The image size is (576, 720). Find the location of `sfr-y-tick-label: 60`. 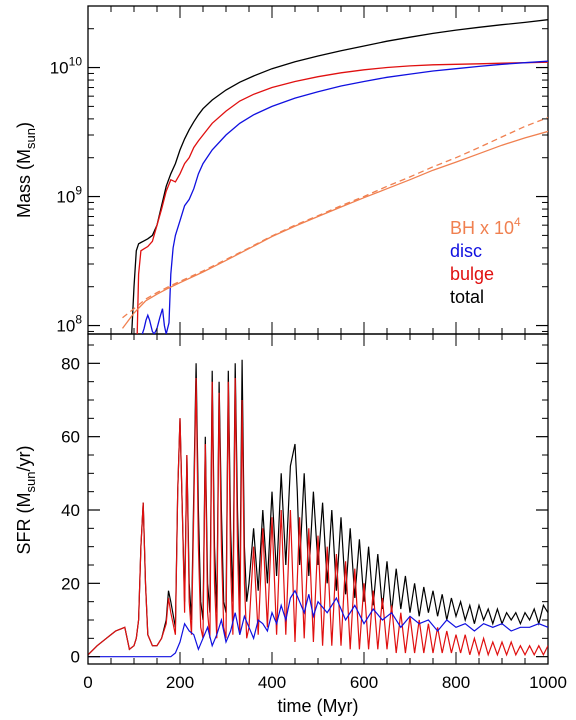

sfr-y-tick-label: 60 is located at coordinates (70, 437).